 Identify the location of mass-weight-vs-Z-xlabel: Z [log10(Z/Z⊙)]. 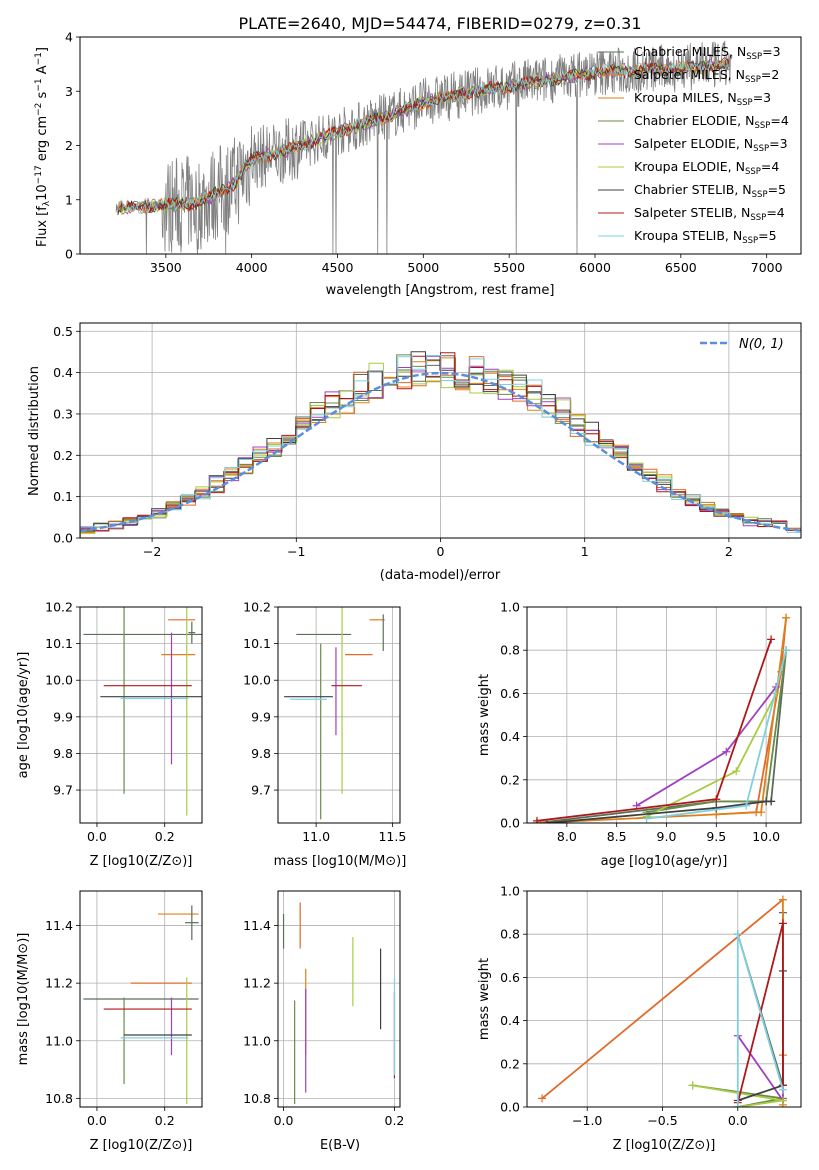
(664, 1145).